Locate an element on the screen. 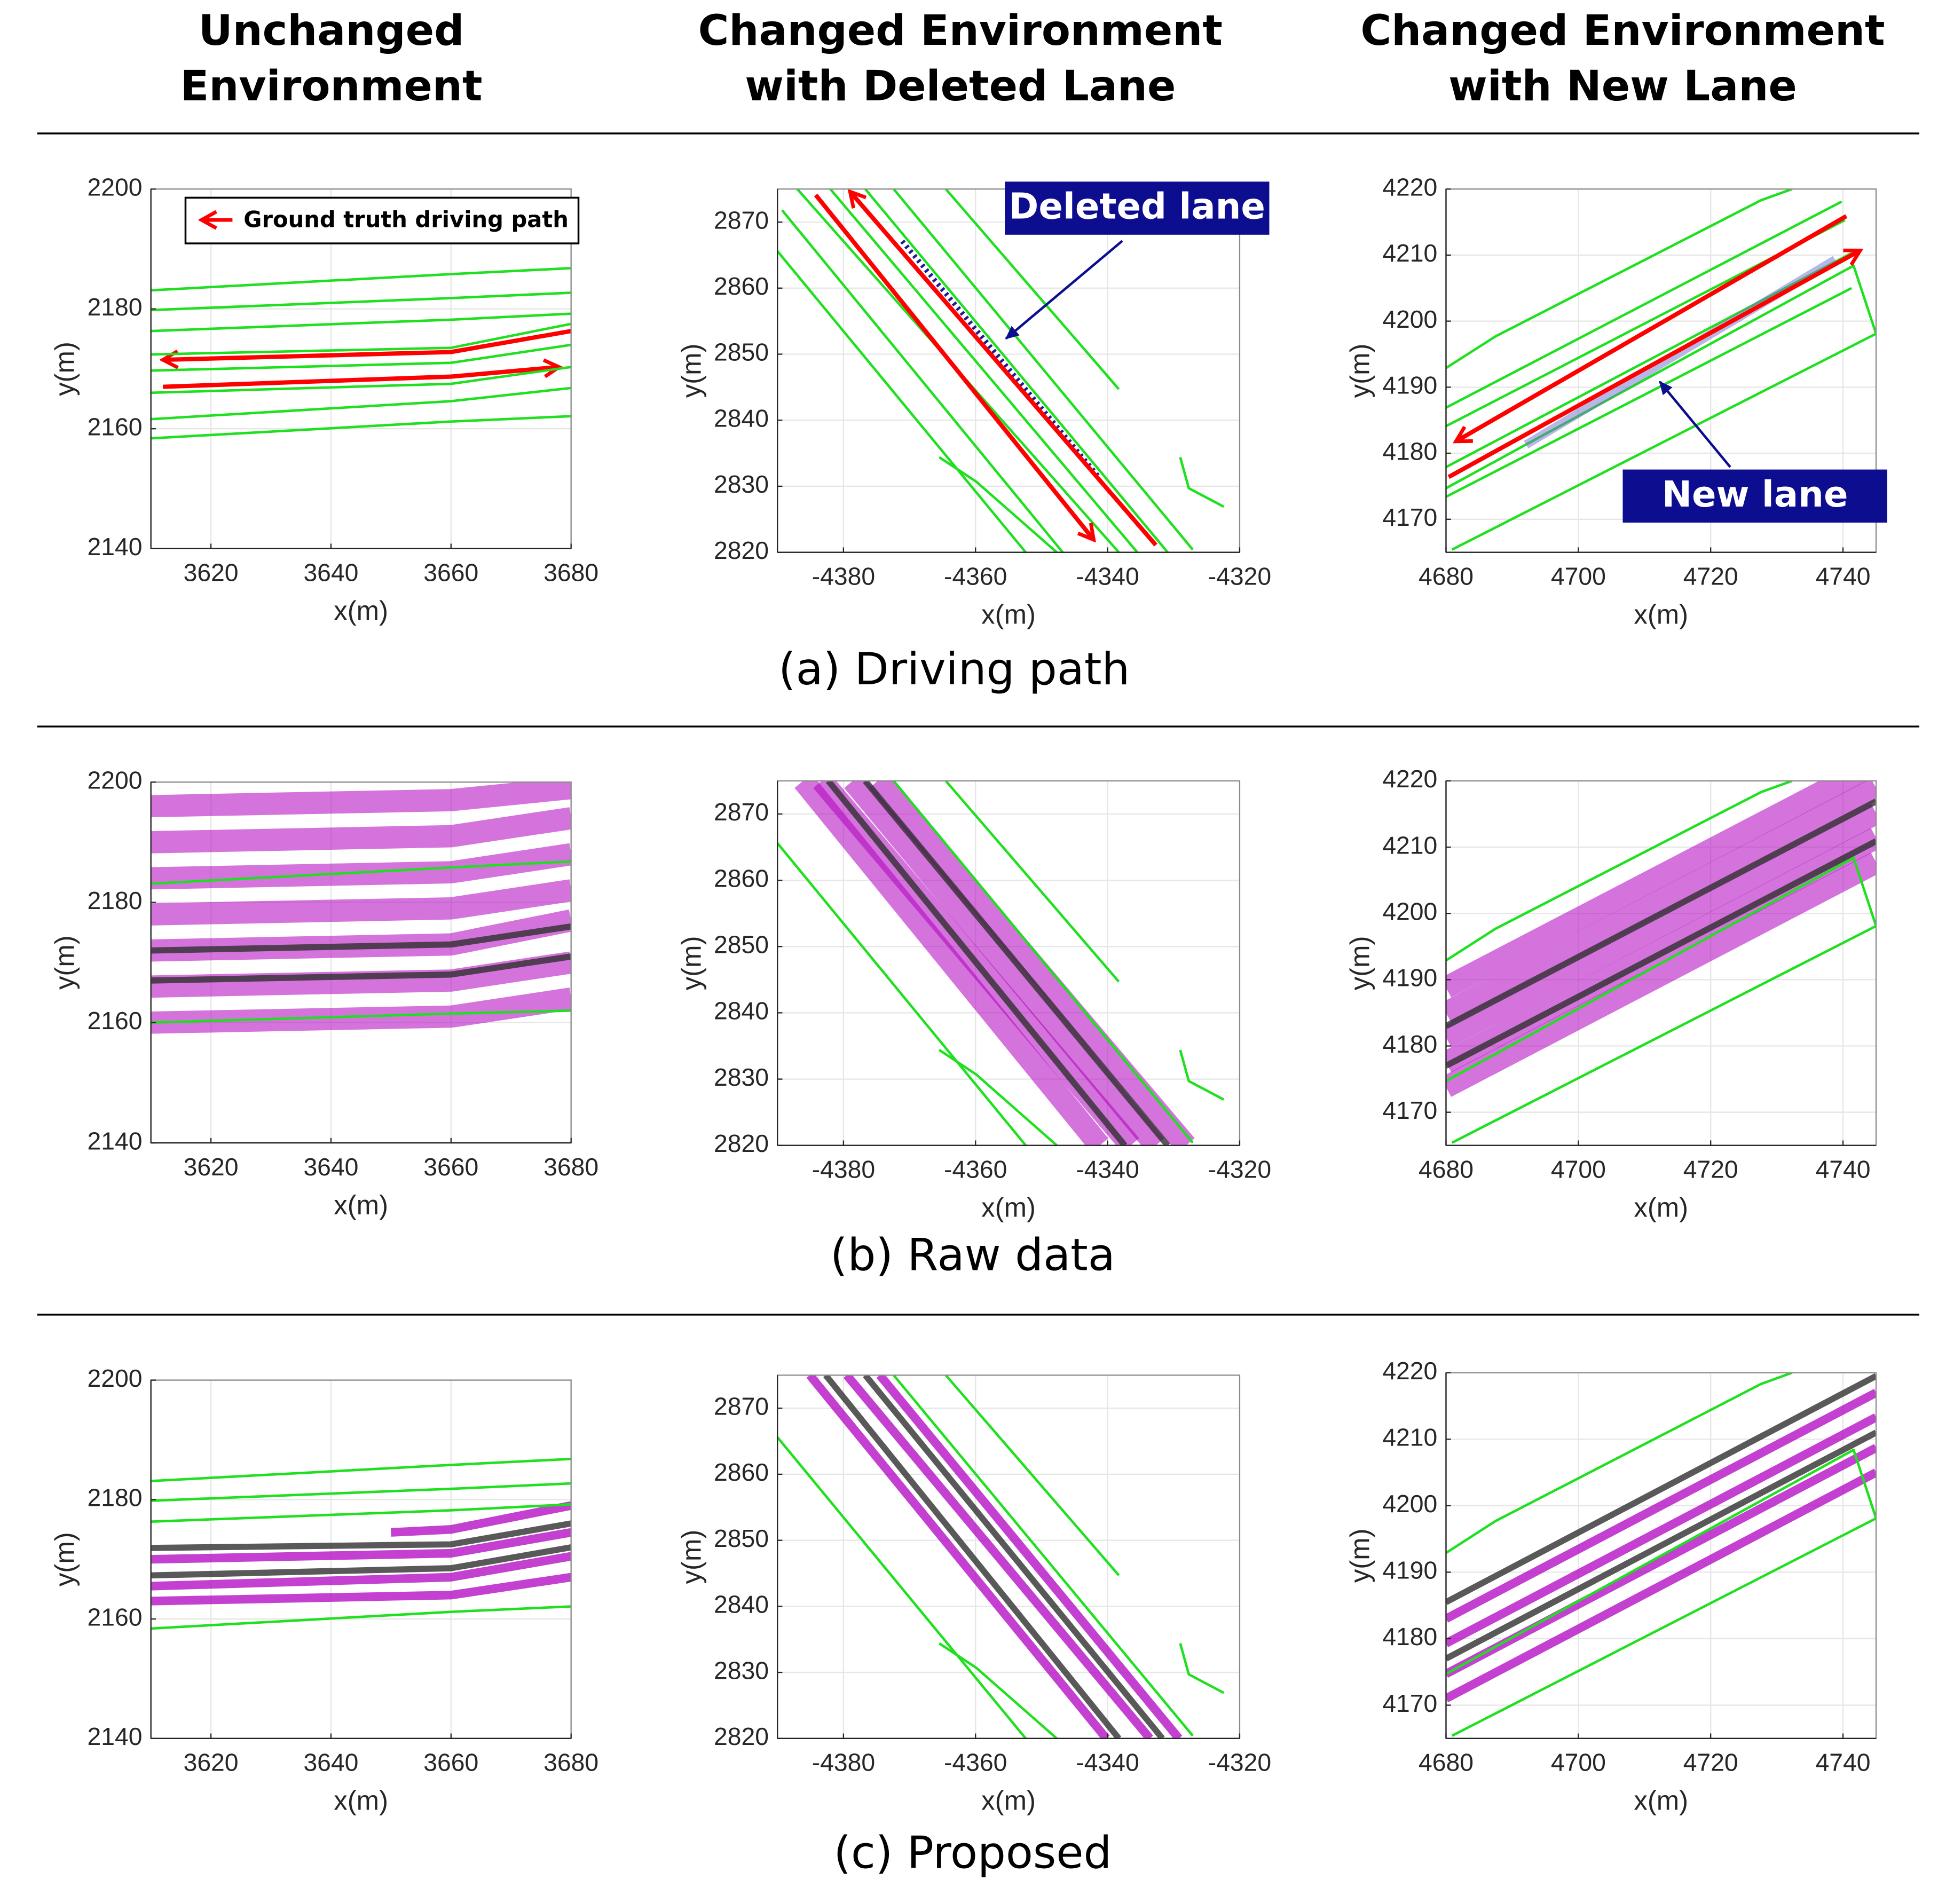  y-tick-label: 2180 is located at coordinates (114, 1498).